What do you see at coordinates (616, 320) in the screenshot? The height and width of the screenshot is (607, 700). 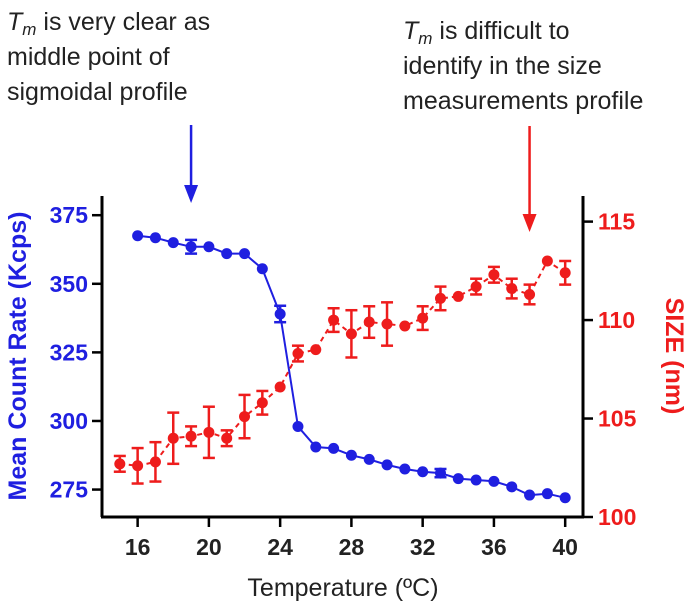 I see `right-y-tick-label: 110` at bounding box center [616, 320].